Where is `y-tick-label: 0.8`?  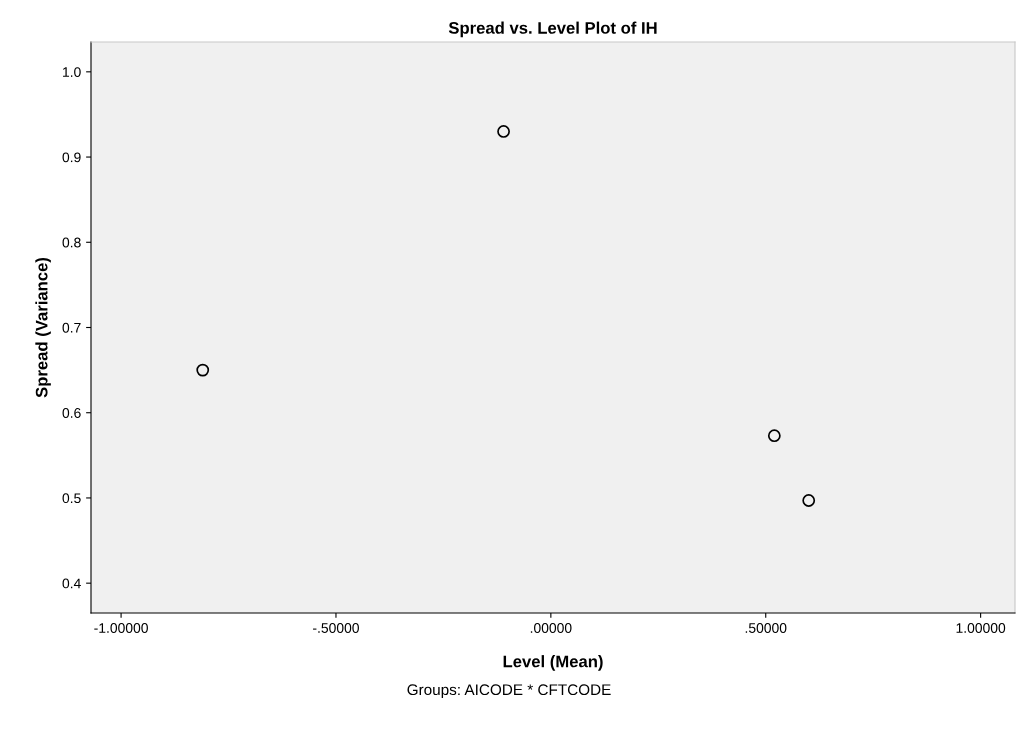 y-tick-label: 0.8 is located at coordinates (71, 242).